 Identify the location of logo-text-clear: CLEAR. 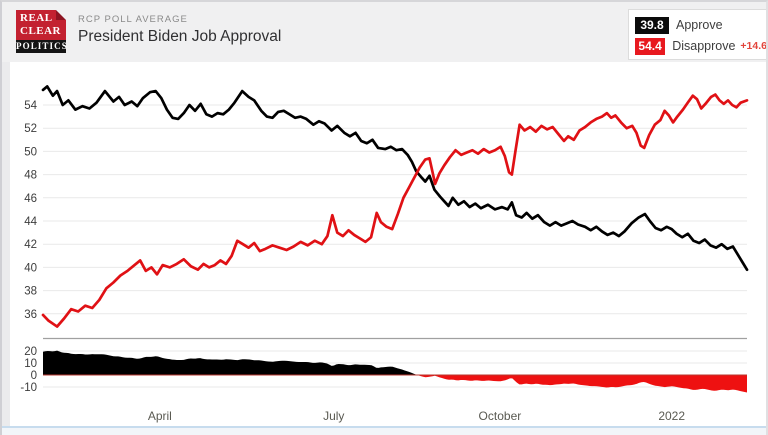
(41, 31).